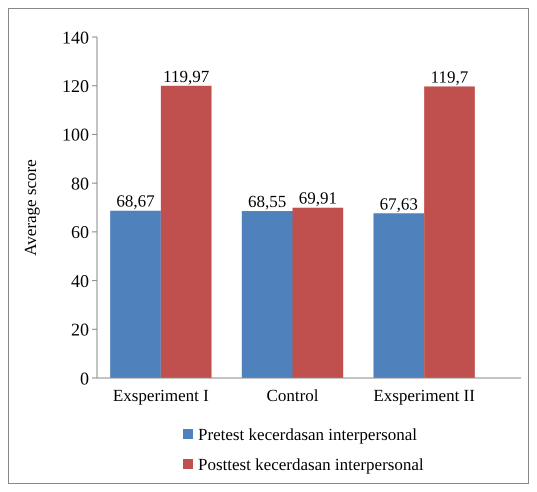 Image resolution: width=537 pixels, height=492 pixels. Describe the element at coordinates (80, 280) in the screenshot. I see `y-tick-label: 40` at that location.